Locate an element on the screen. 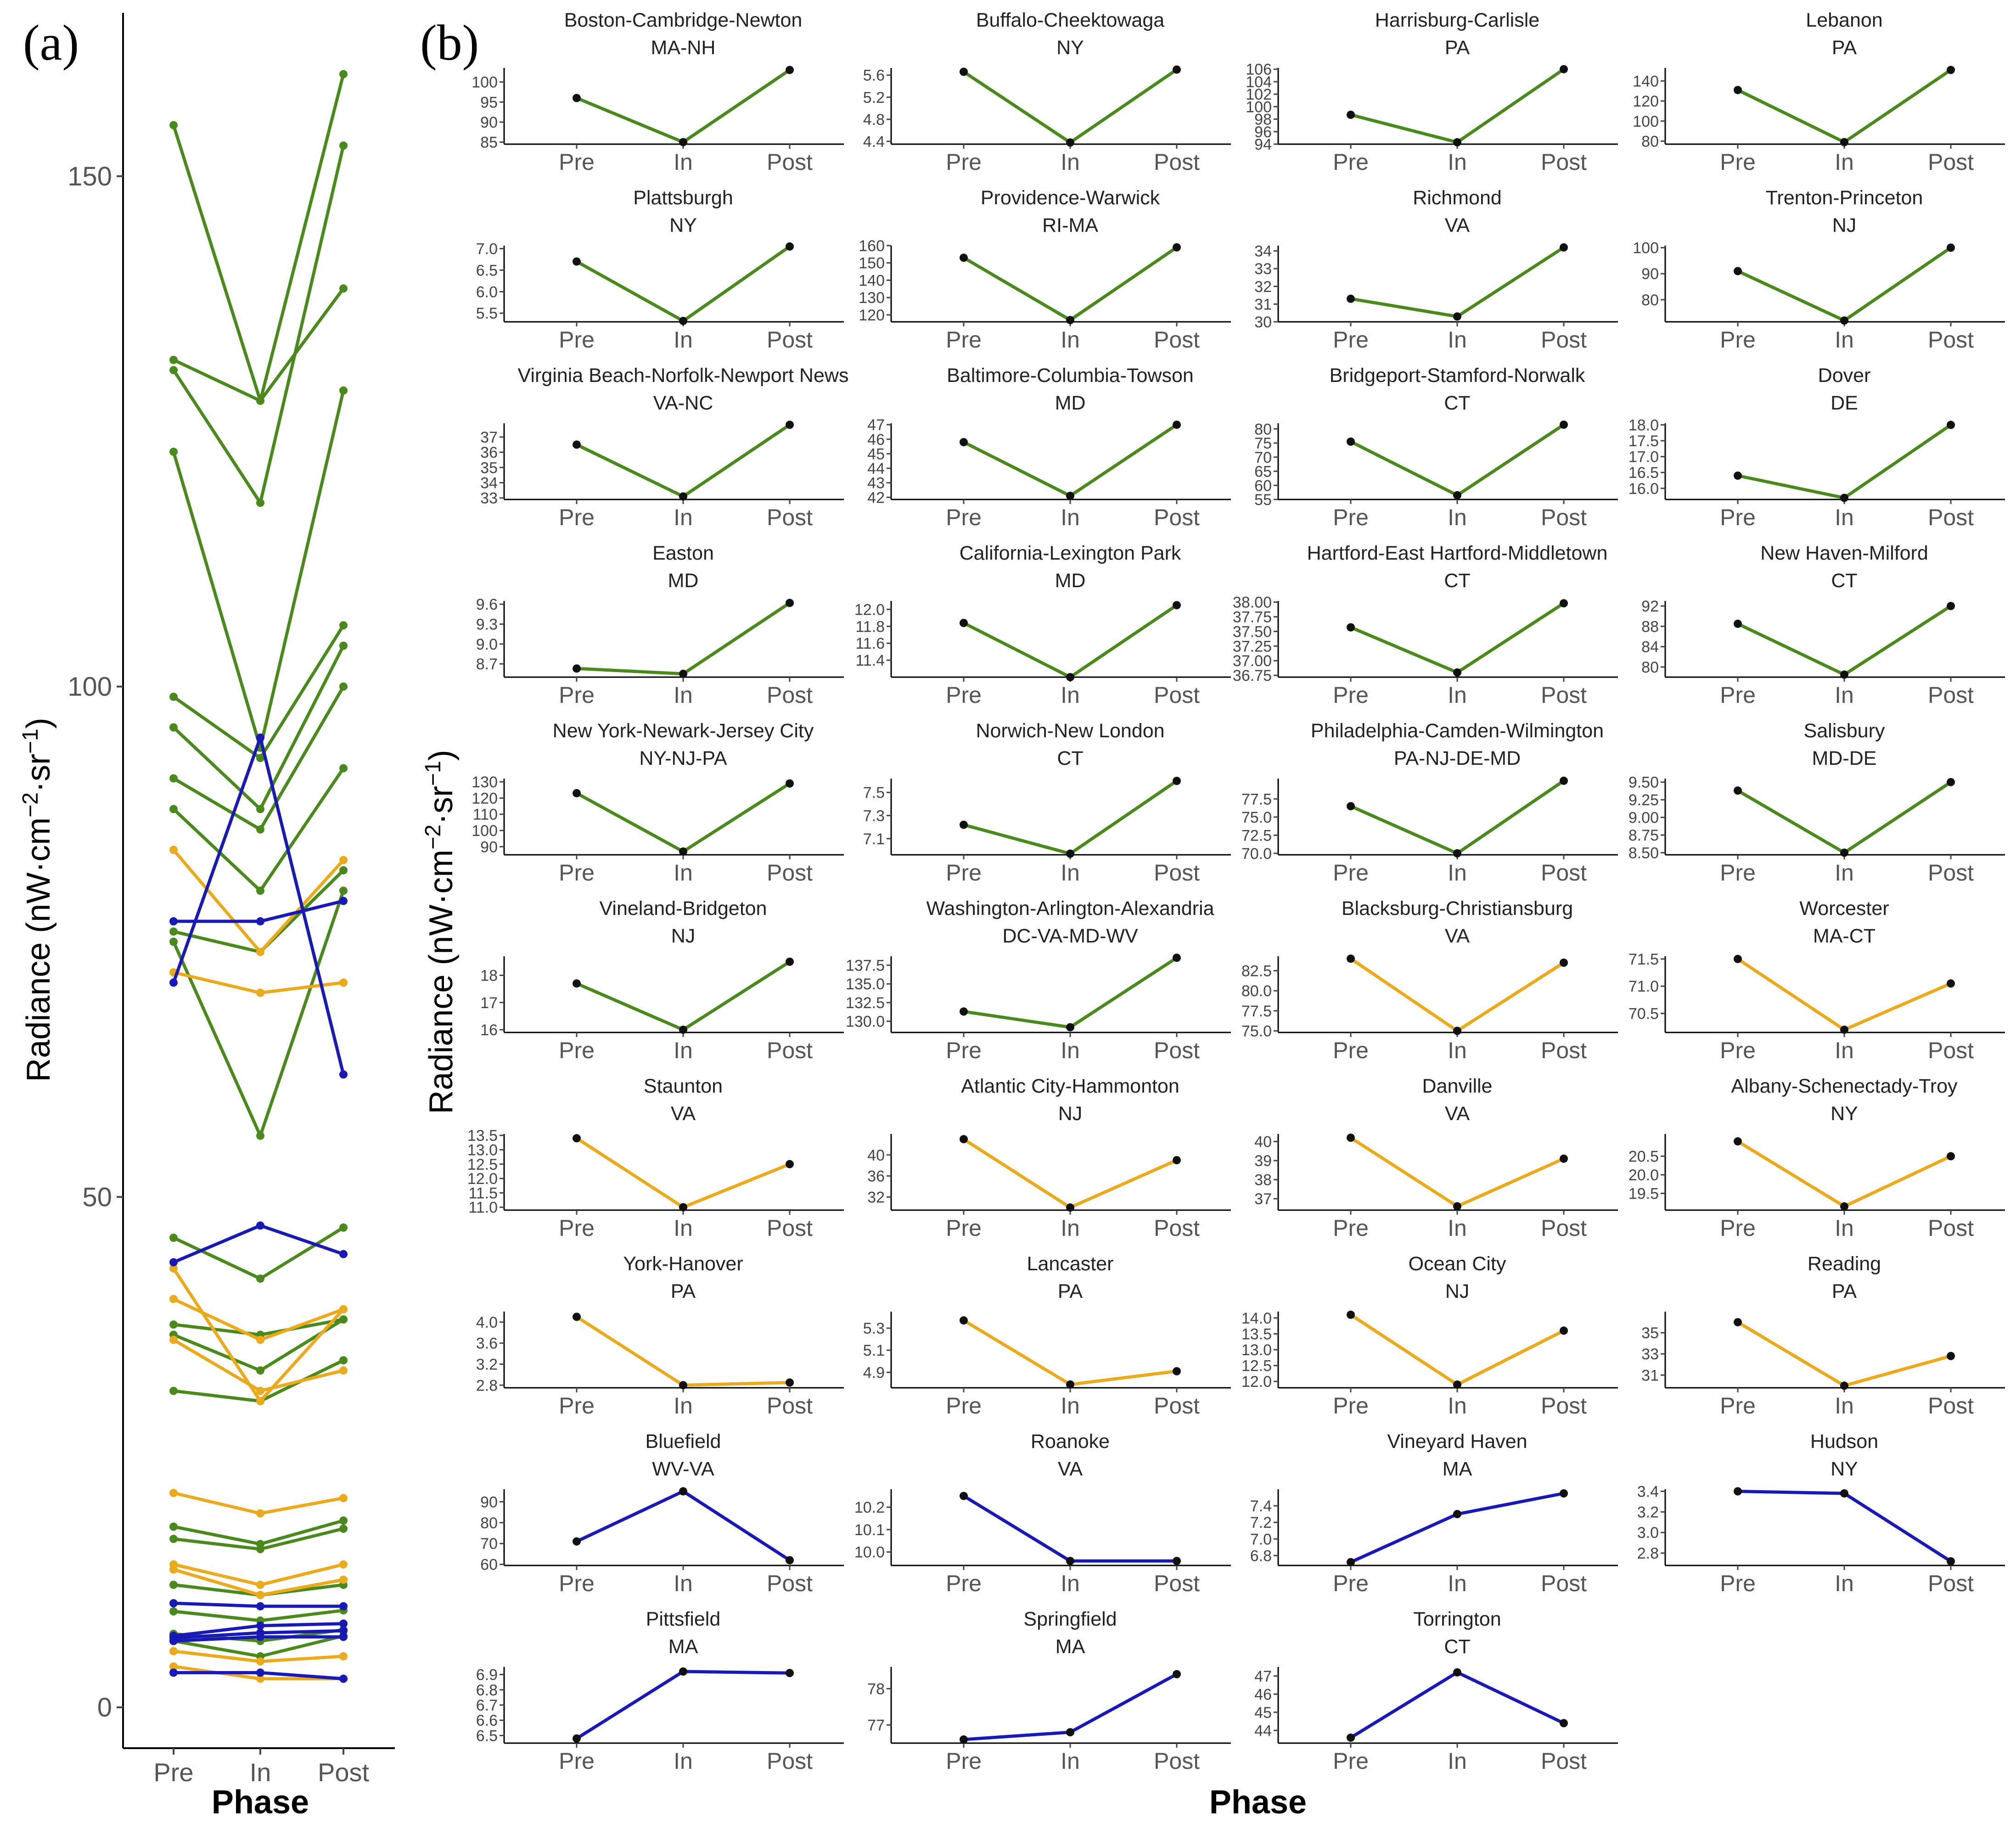 This screenshot has height=1823, width=2016. panel-a-x-tick-label: Post is located at coordinates (343, 1772).